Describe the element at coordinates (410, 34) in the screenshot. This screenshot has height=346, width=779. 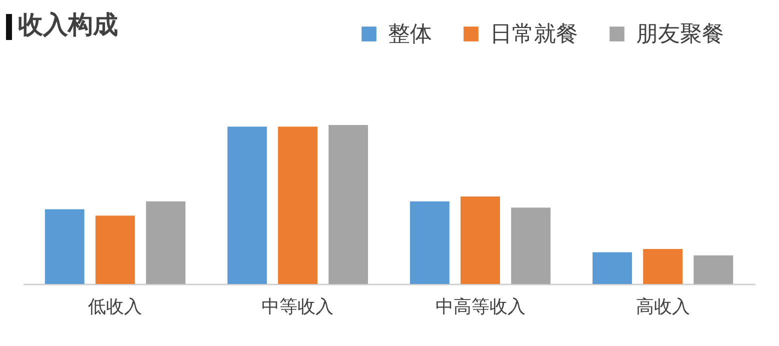
I see `legend-label: 整体` at that location.